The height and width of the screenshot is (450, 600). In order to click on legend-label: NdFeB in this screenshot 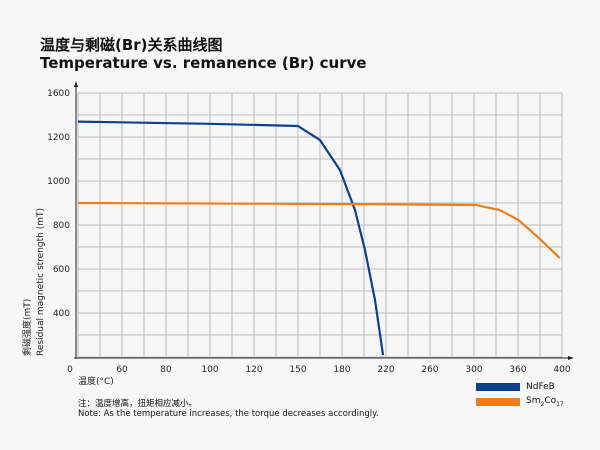, I will do `click(540, 387)`.